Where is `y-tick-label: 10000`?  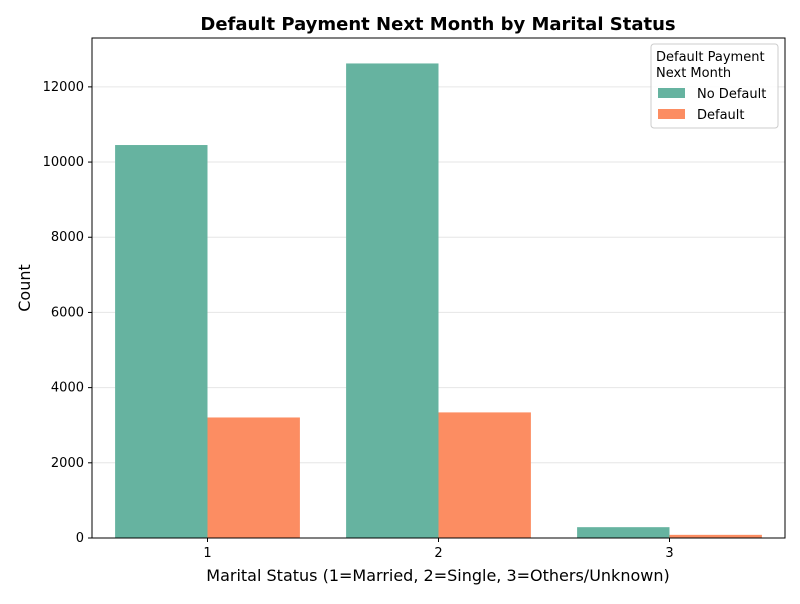
y-tick-label: 10000 is located at coordinates (63, 162).